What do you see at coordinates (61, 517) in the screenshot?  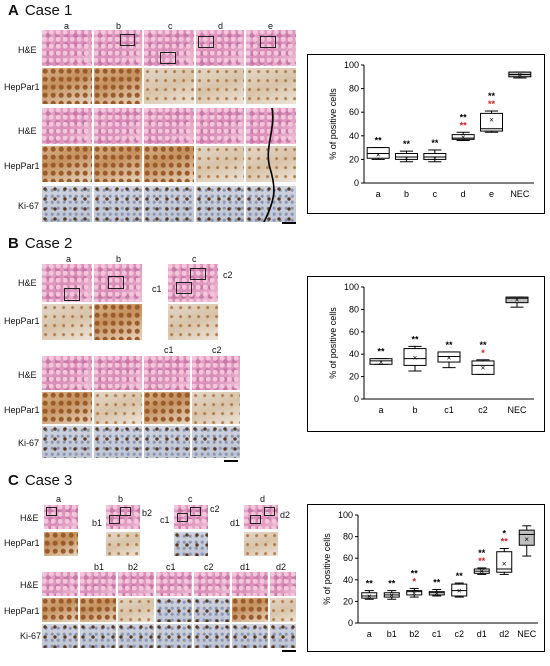 I see `c-he-low-a` at bounding box center [61, 517].